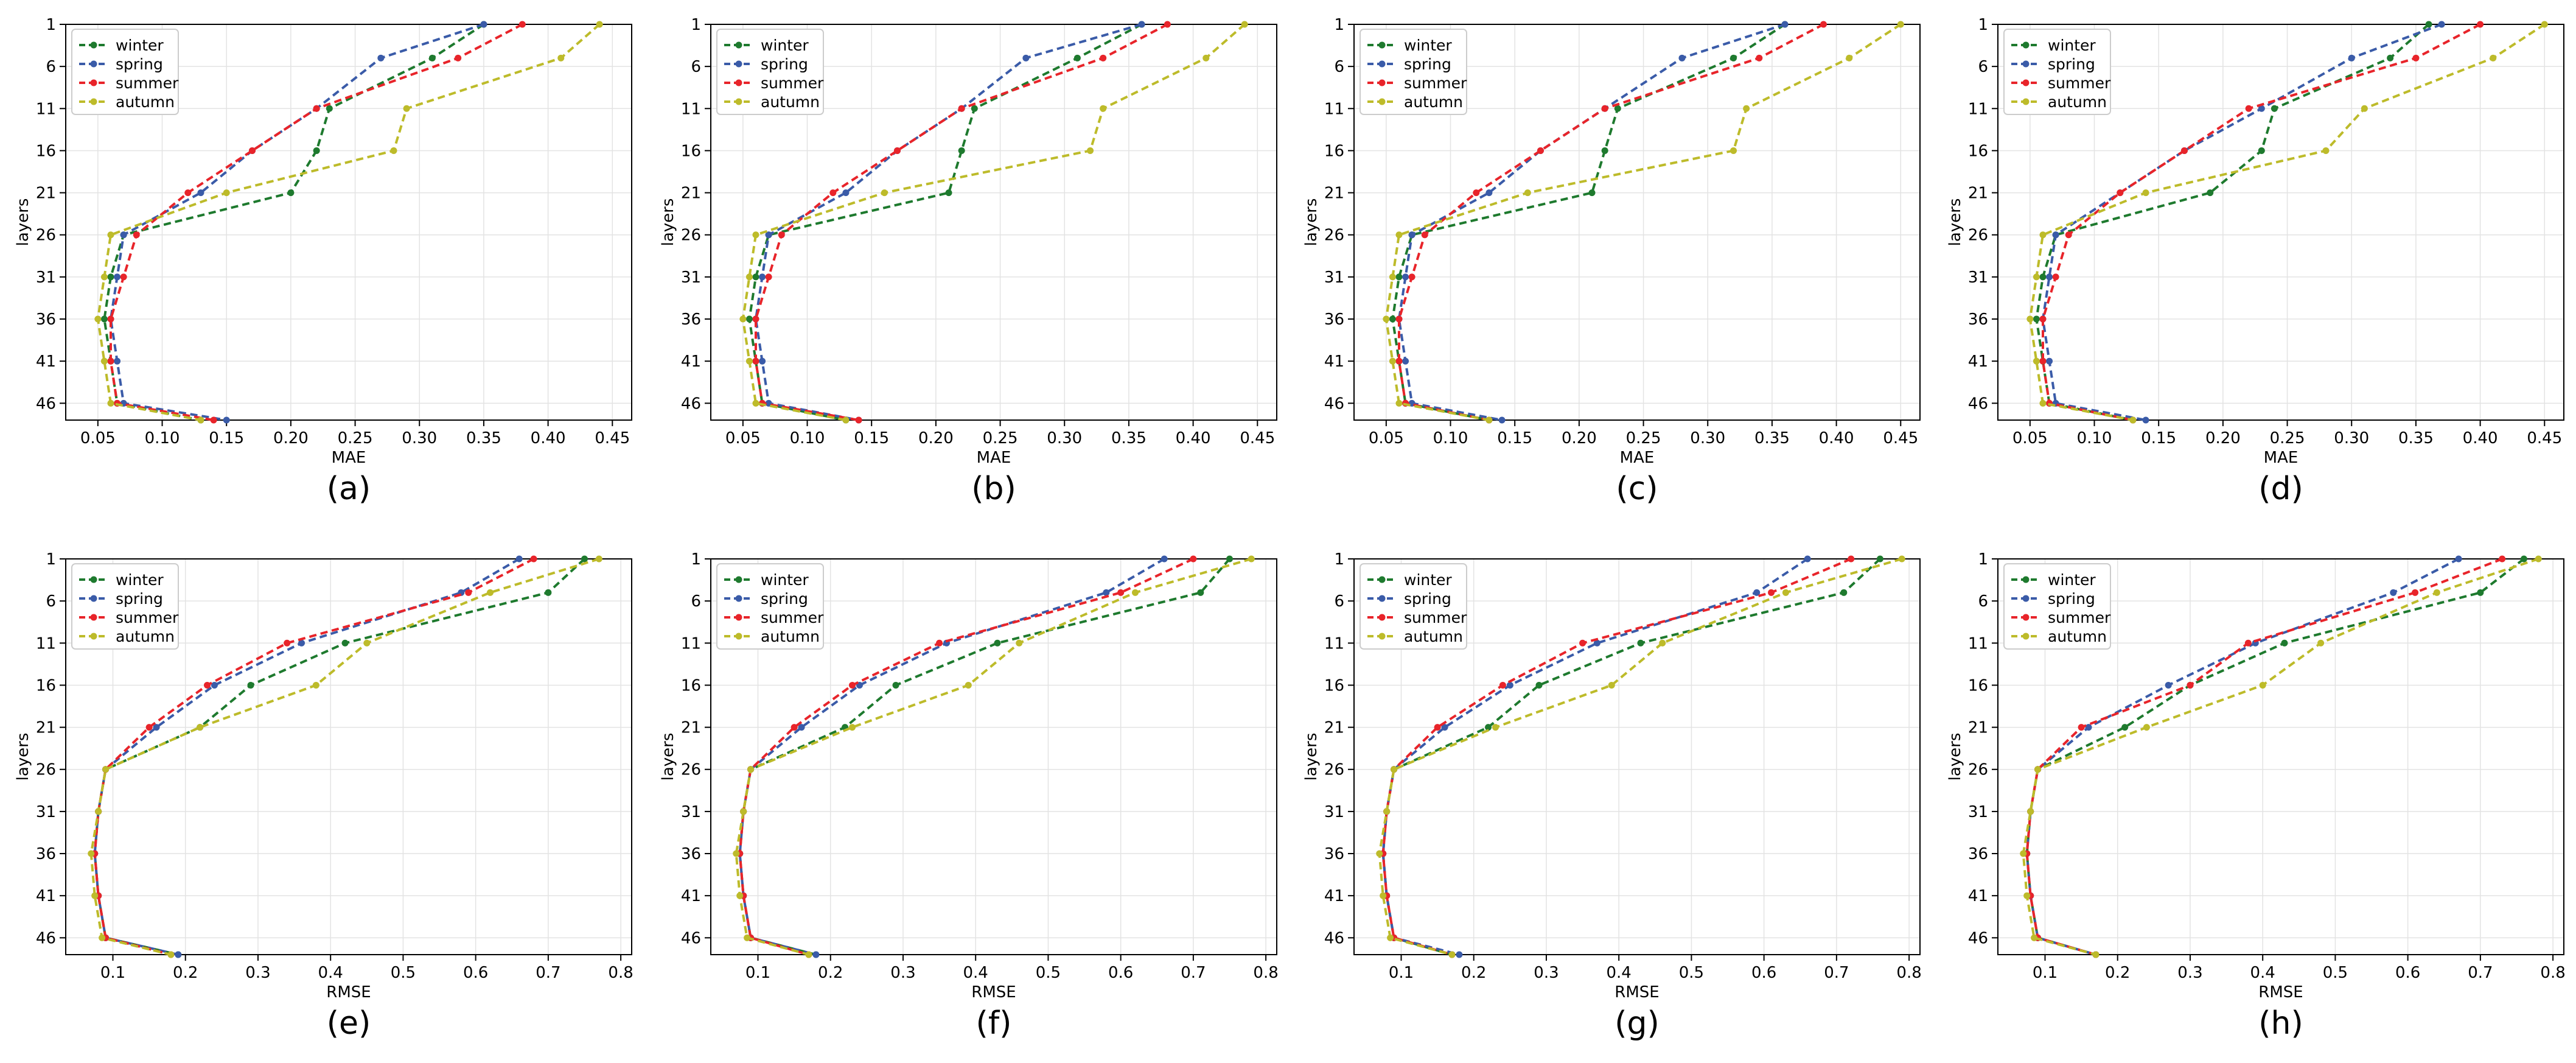  I want to click on panel-caption: (h), so click(2280, 1023).